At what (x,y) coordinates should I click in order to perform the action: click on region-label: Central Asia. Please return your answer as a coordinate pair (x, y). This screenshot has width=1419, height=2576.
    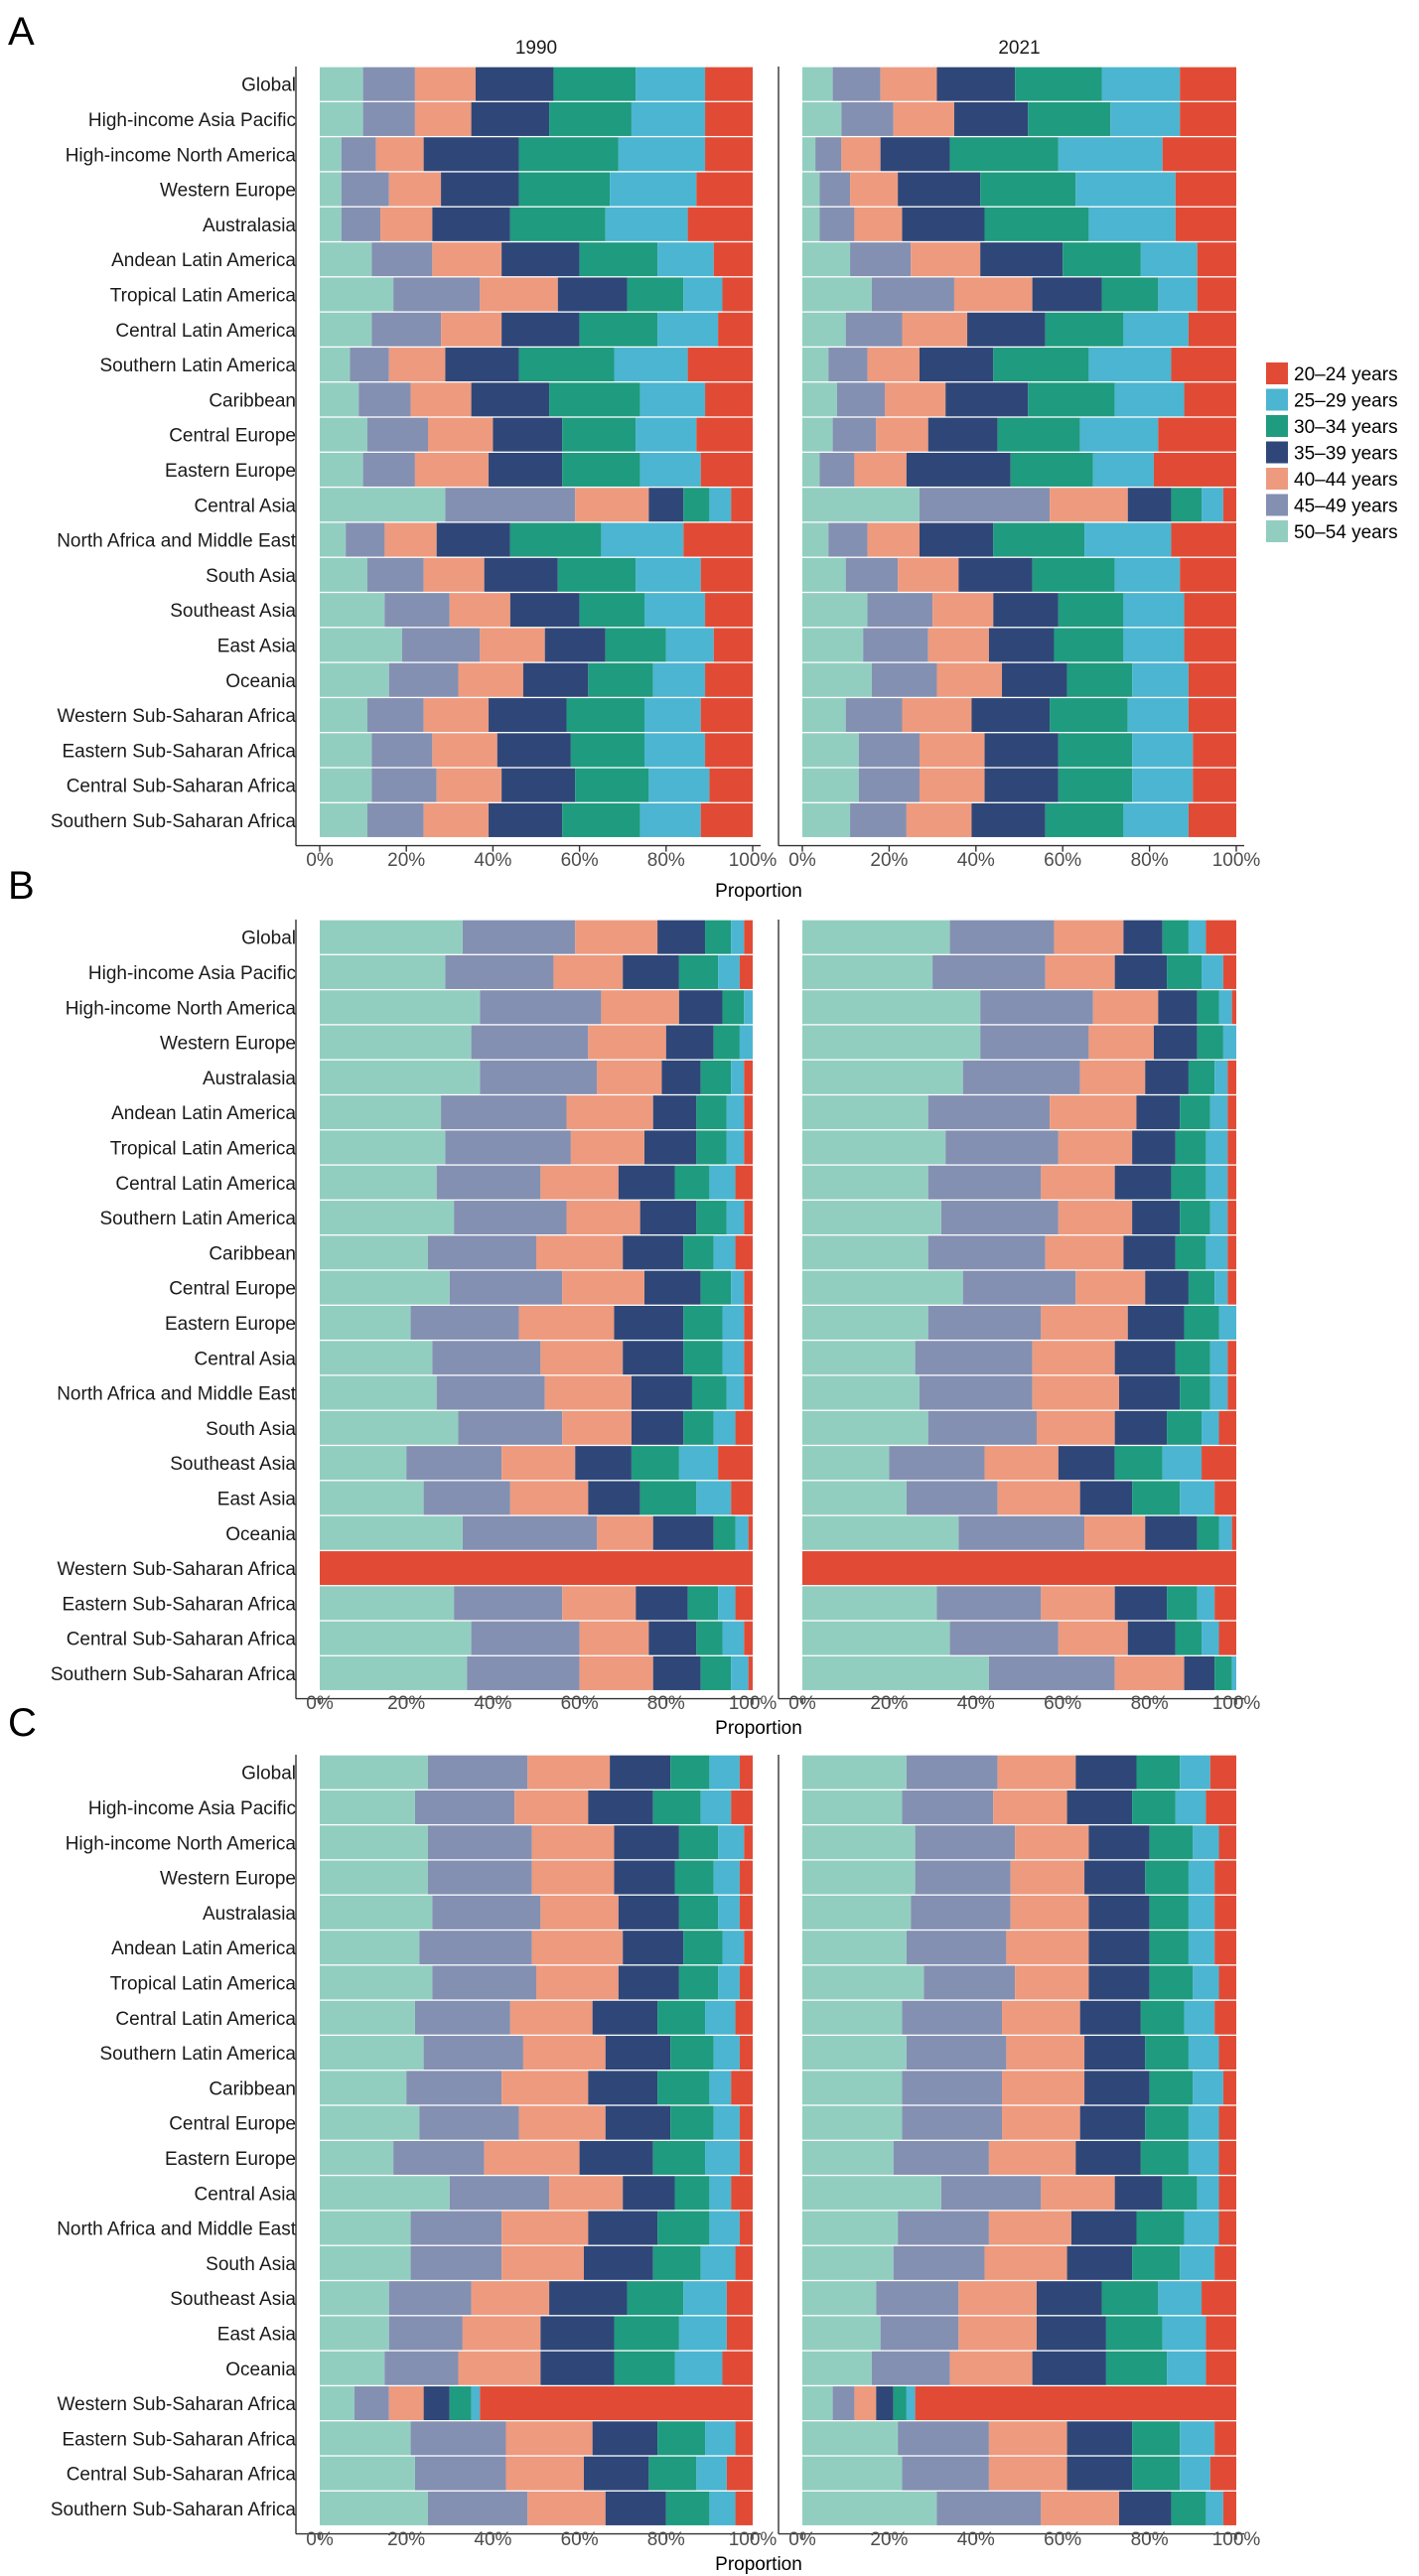
    Looking at the image, I should click on (246, 2194).